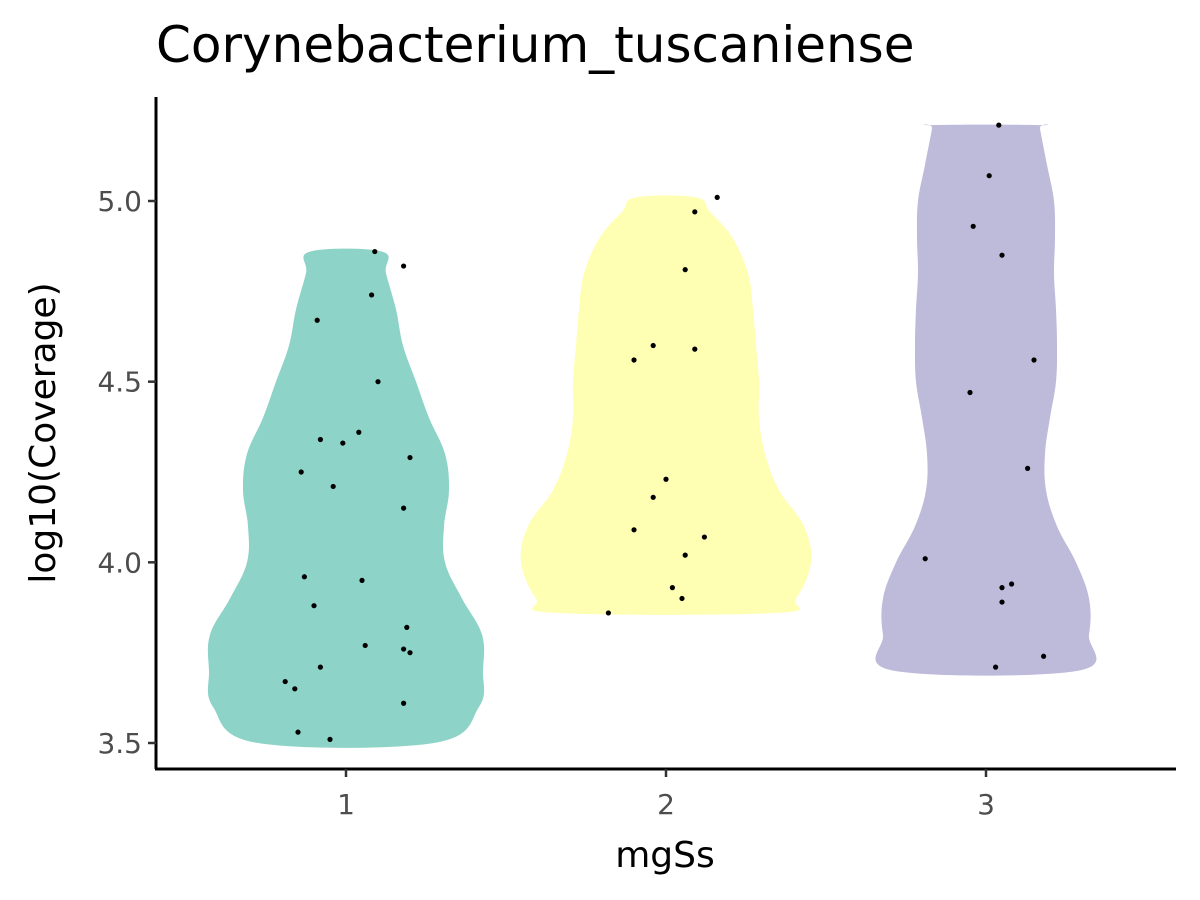  What do you see at coordinates (119, 201) in the screenshot?
I see `y-tick-label: 5.0` at bounding box center [119, 201].